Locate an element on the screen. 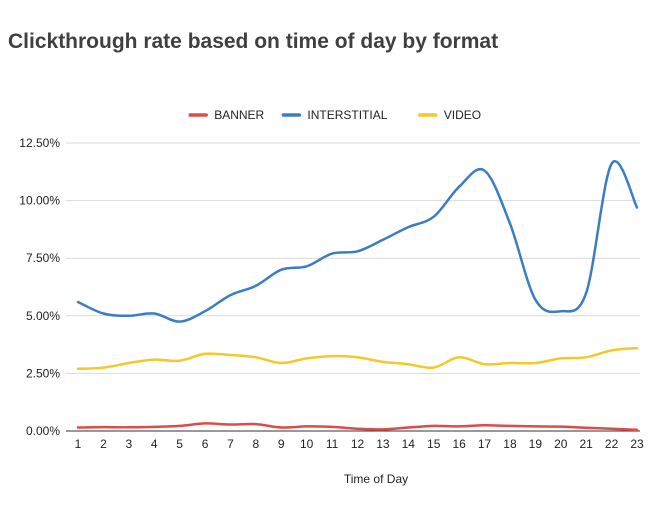  x-tick-label: 20 is located at coordinates (561, 444).